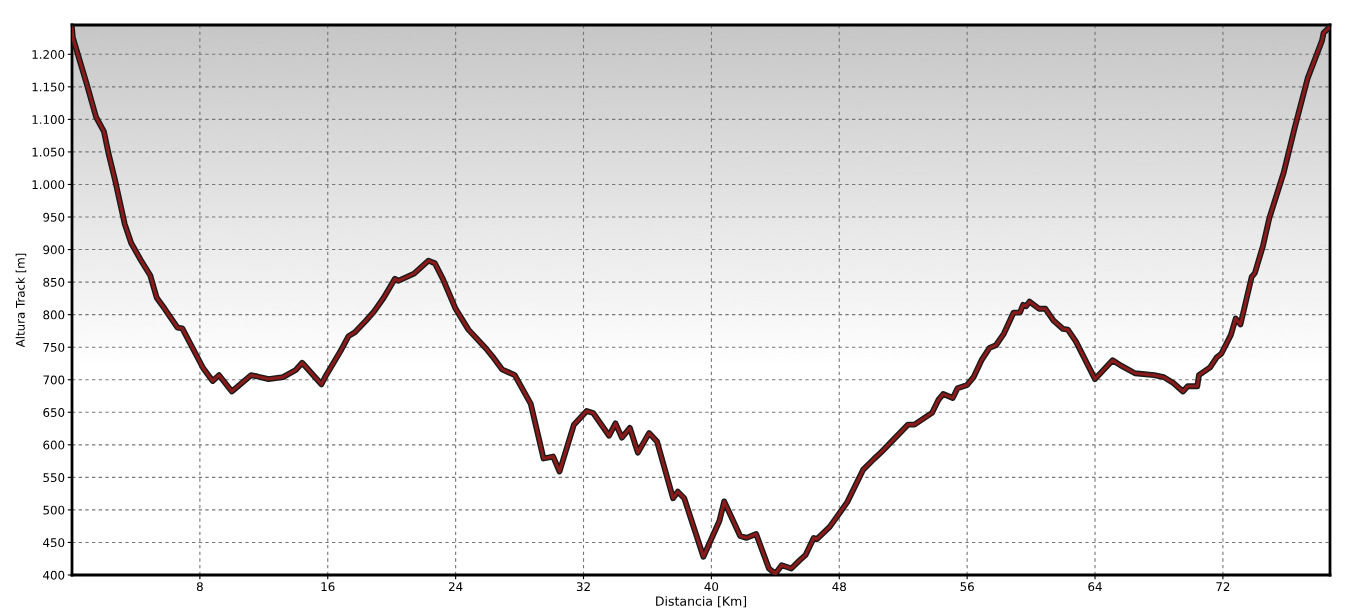 The image size is (1345, 610). I want to click on y-tick-label: 550, so click(54, 478).